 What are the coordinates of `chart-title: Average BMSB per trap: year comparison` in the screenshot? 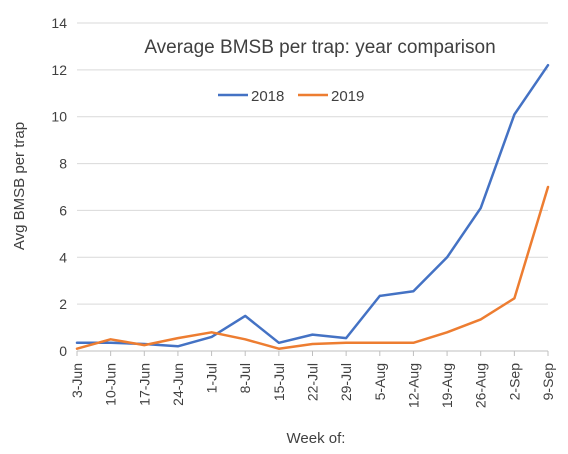 It's located at (319, 47).